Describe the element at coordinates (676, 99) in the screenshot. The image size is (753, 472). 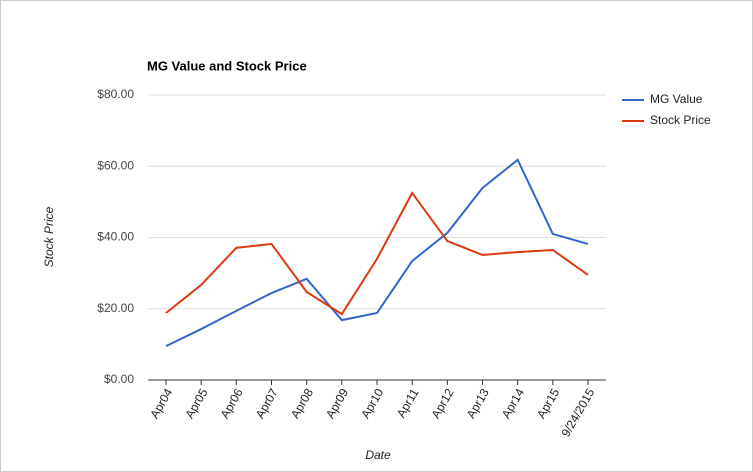
I see `legend-label: MG Value` at that location.